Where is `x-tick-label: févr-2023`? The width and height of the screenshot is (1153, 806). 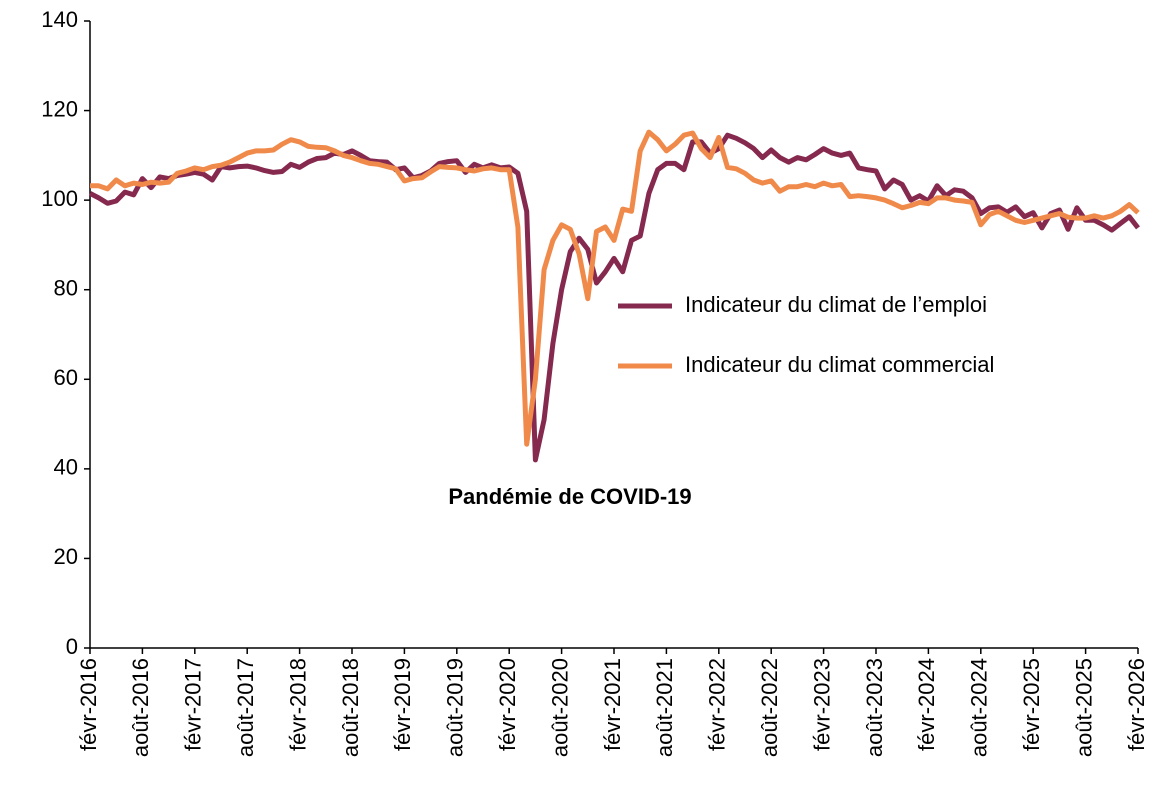 x-tick-label: févr-2023 is located at coordinates (821, 704).